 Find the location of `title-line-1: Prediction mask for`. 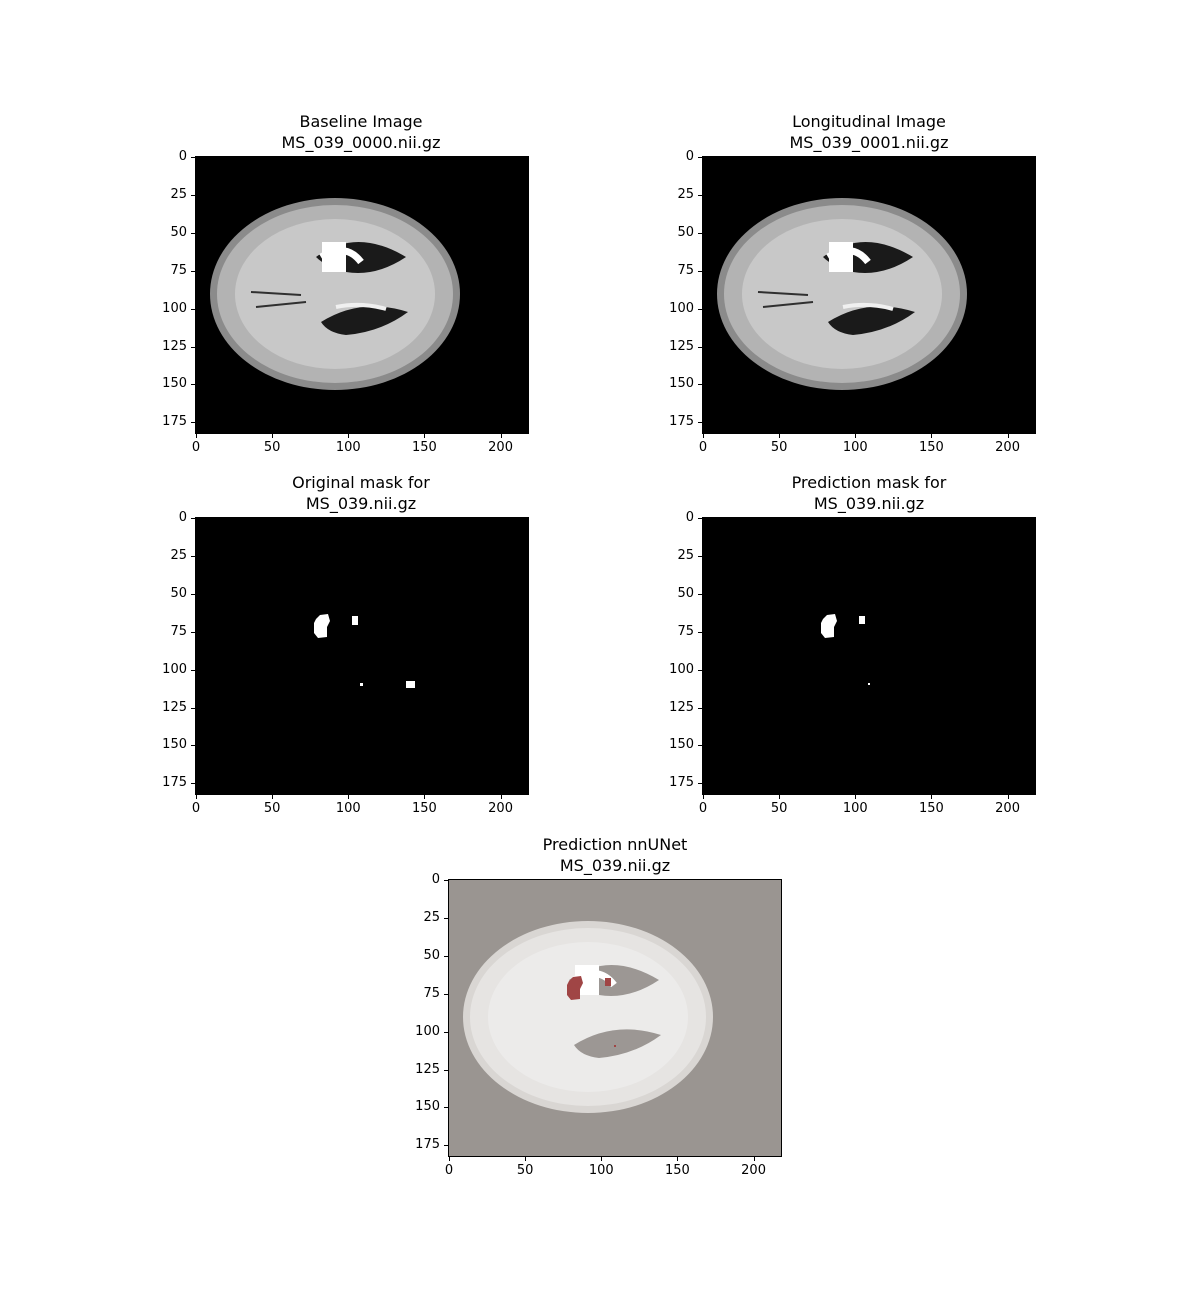

title-line-1: Prediction mask for is located at coordinates (869, 482).